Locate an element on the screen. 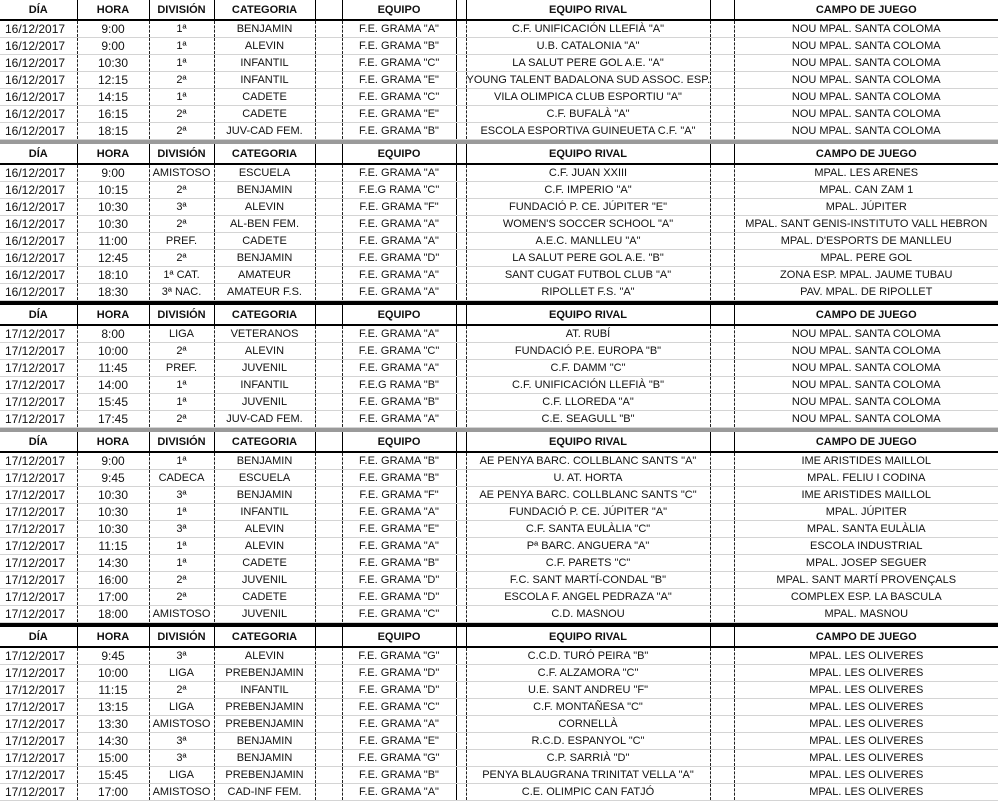  cell-time: 14:15 is located at coordinates (112, 97).